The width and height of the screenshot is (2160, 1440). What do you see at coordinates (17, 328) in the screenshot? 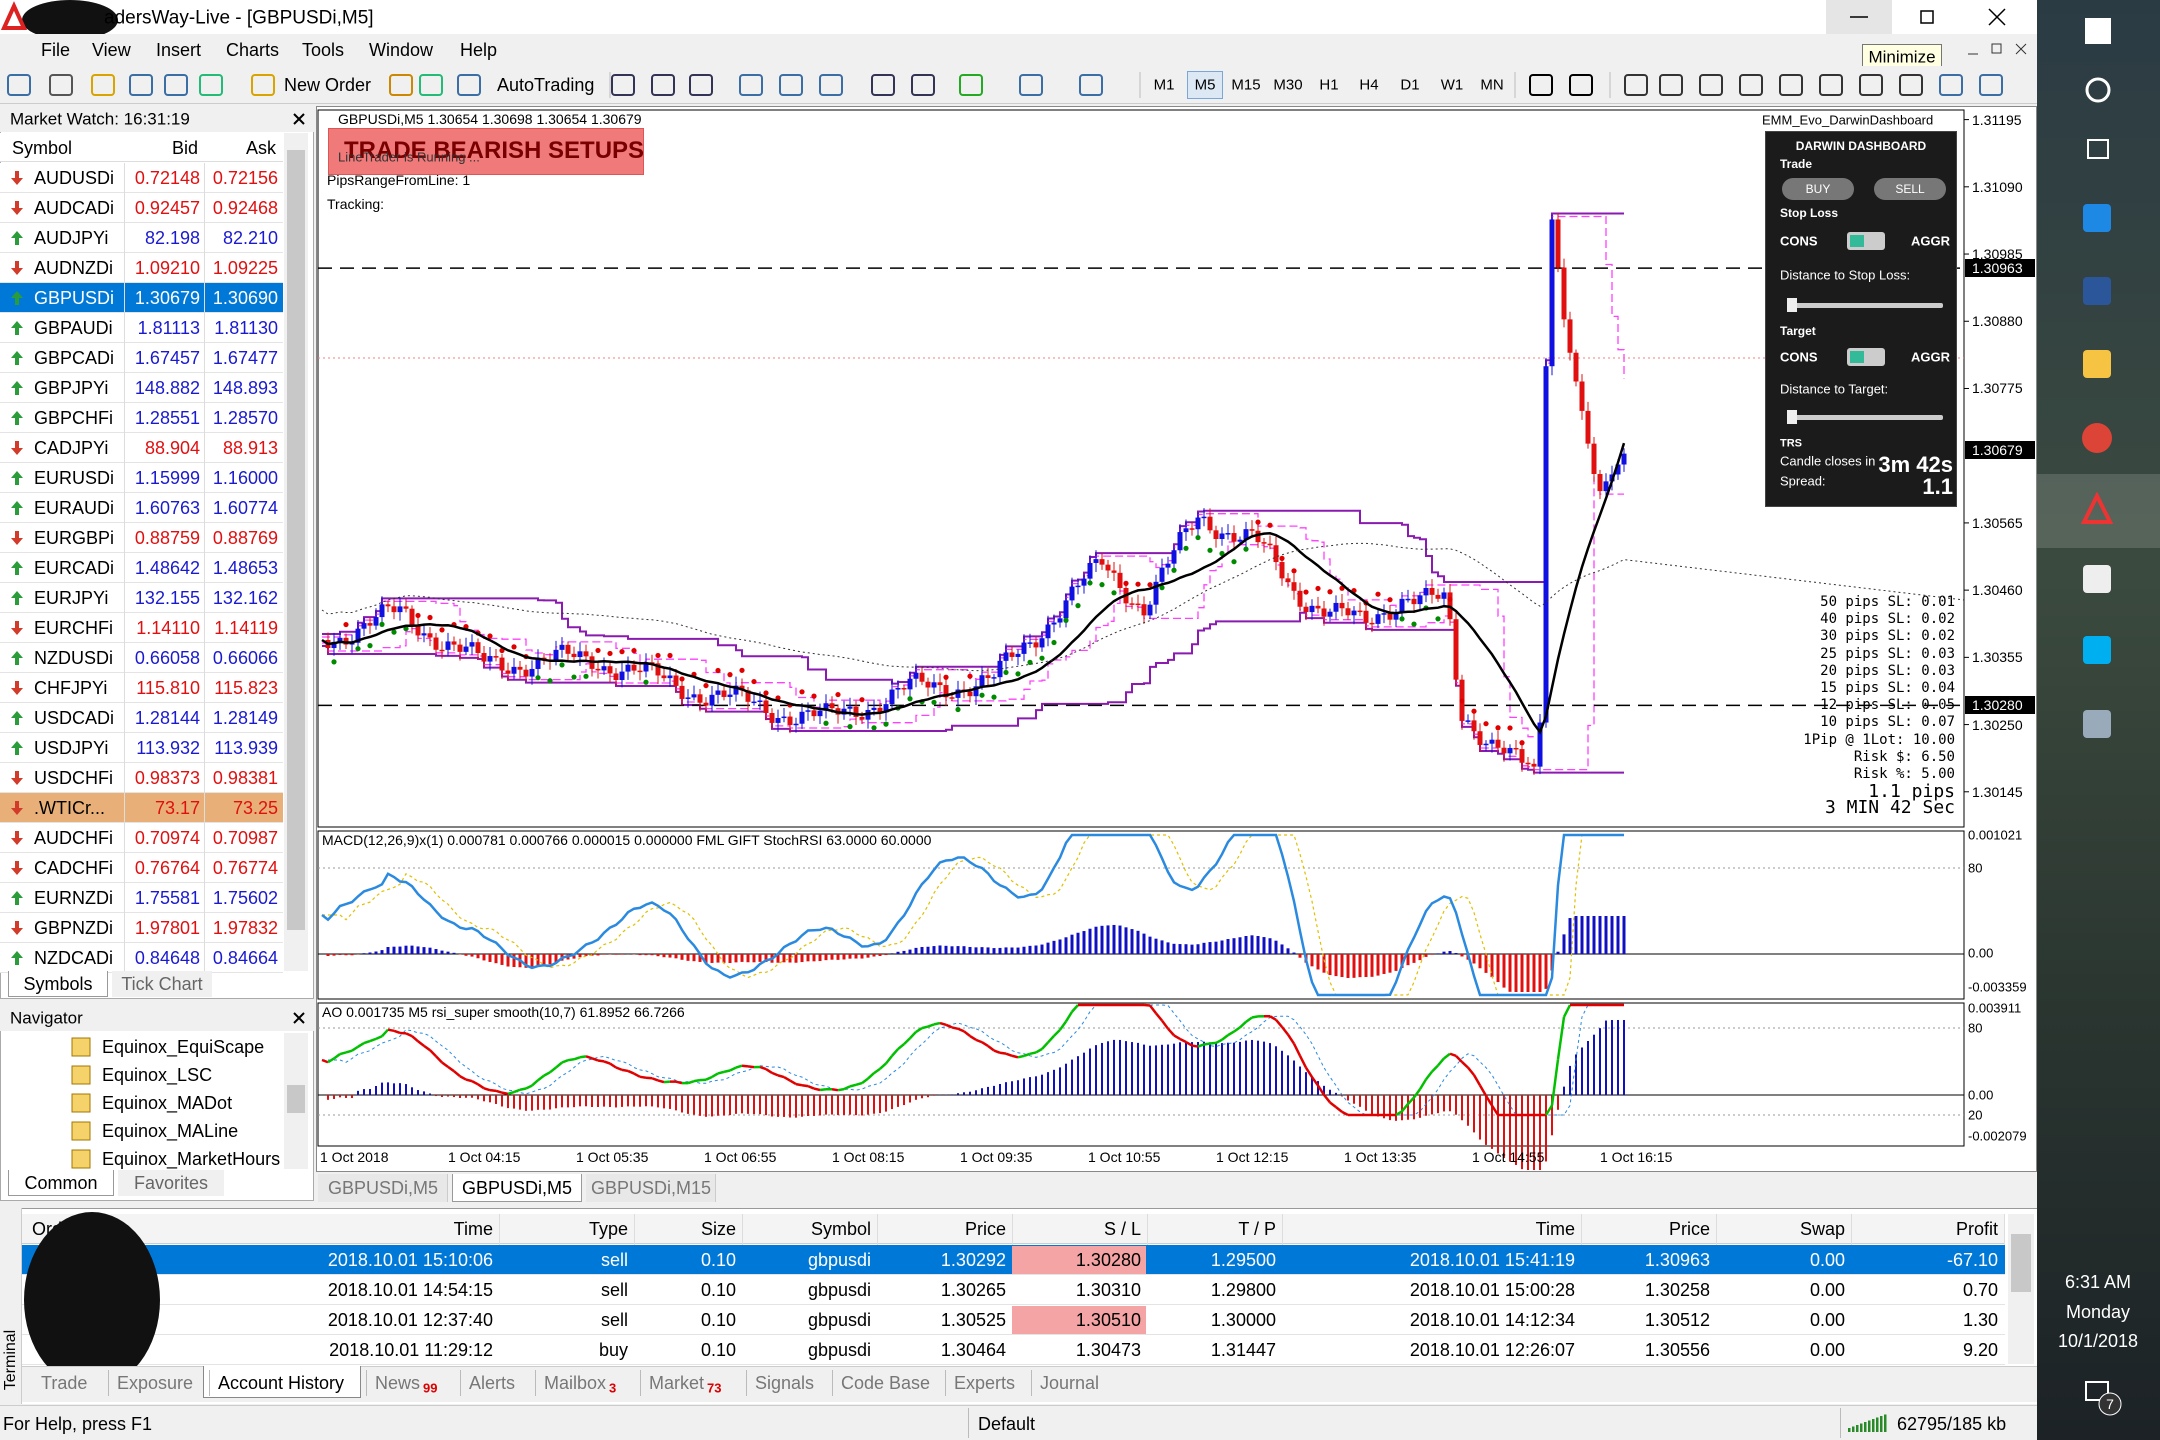
I see `trend-arrow` at bounding box center [17, 328].